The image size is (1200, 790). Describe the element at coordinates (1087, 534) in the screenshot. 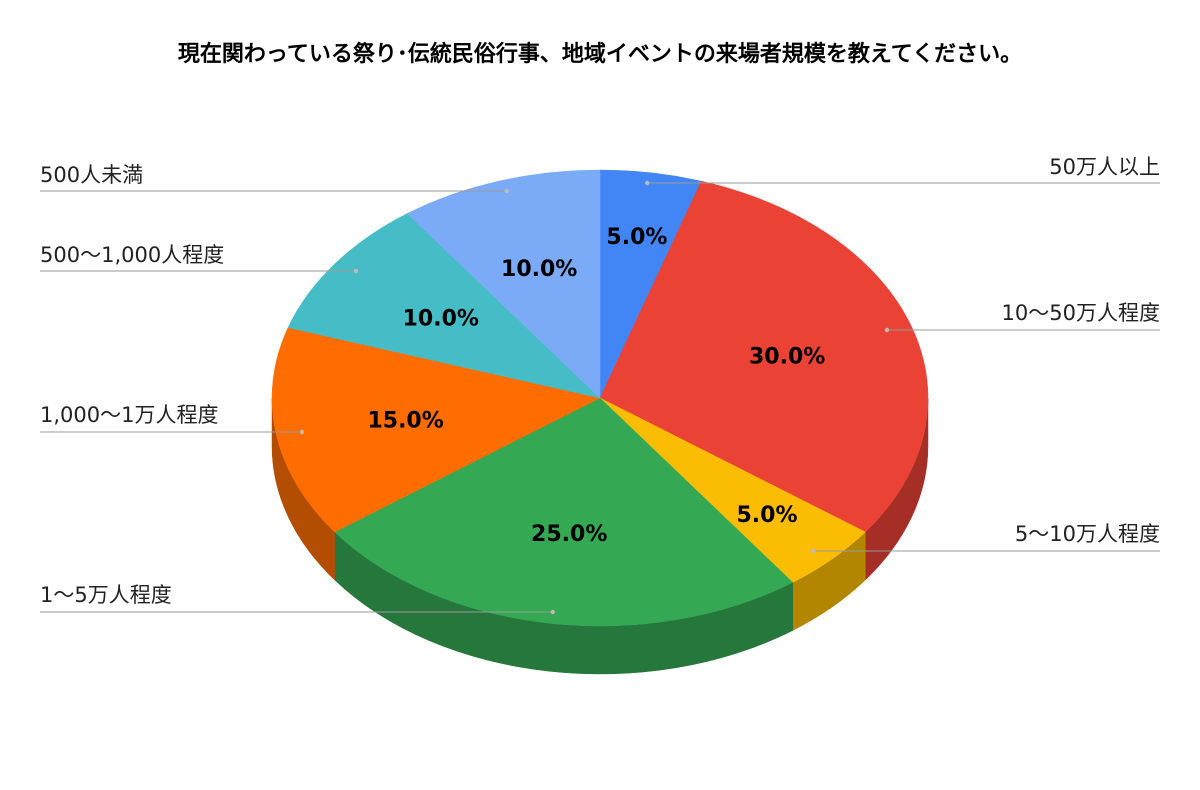

I see `slice-label: 5～10万人程度` at that location.